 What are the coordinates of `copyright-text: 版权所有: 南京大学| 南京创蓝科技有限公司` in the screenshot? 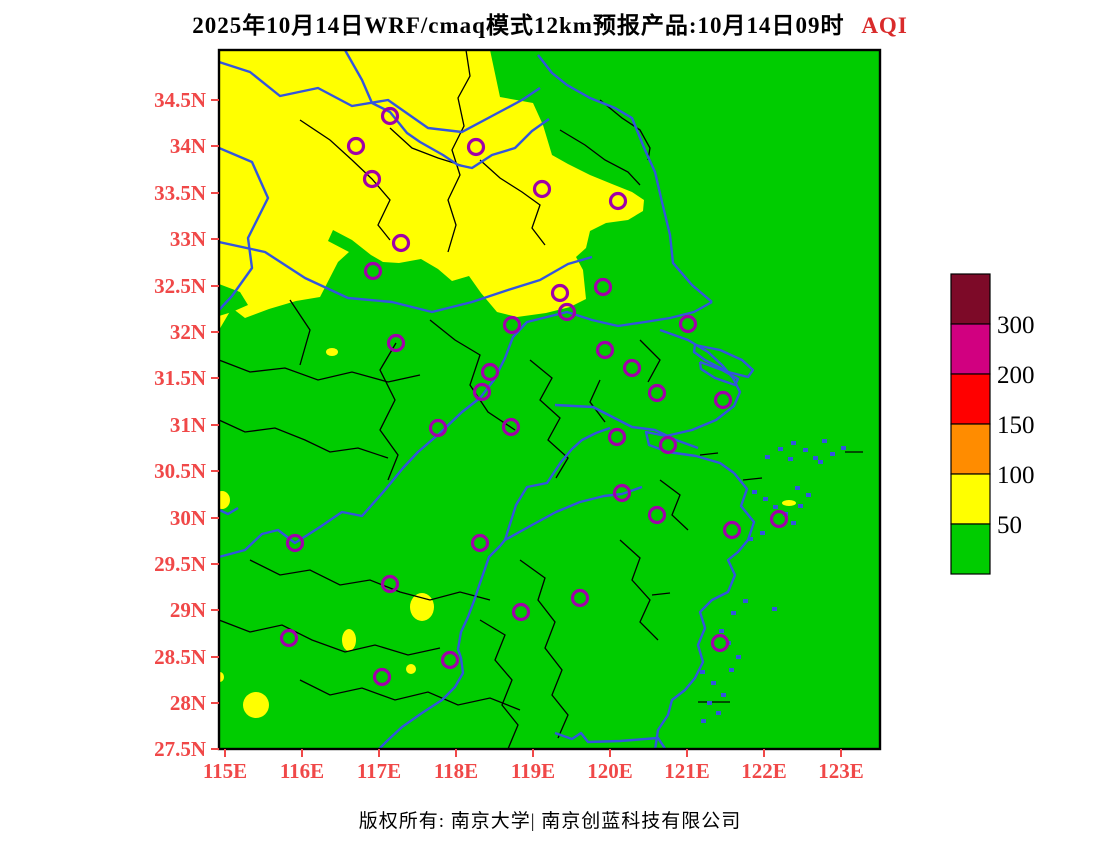 It's located at (550, 821).